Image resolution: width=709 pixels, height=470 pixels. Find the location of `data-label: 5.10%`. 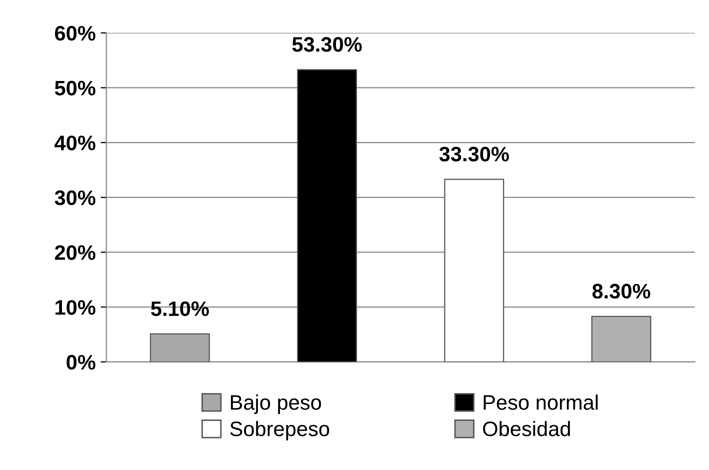

data-label: 5.10% is located at coordinates (180, 308).